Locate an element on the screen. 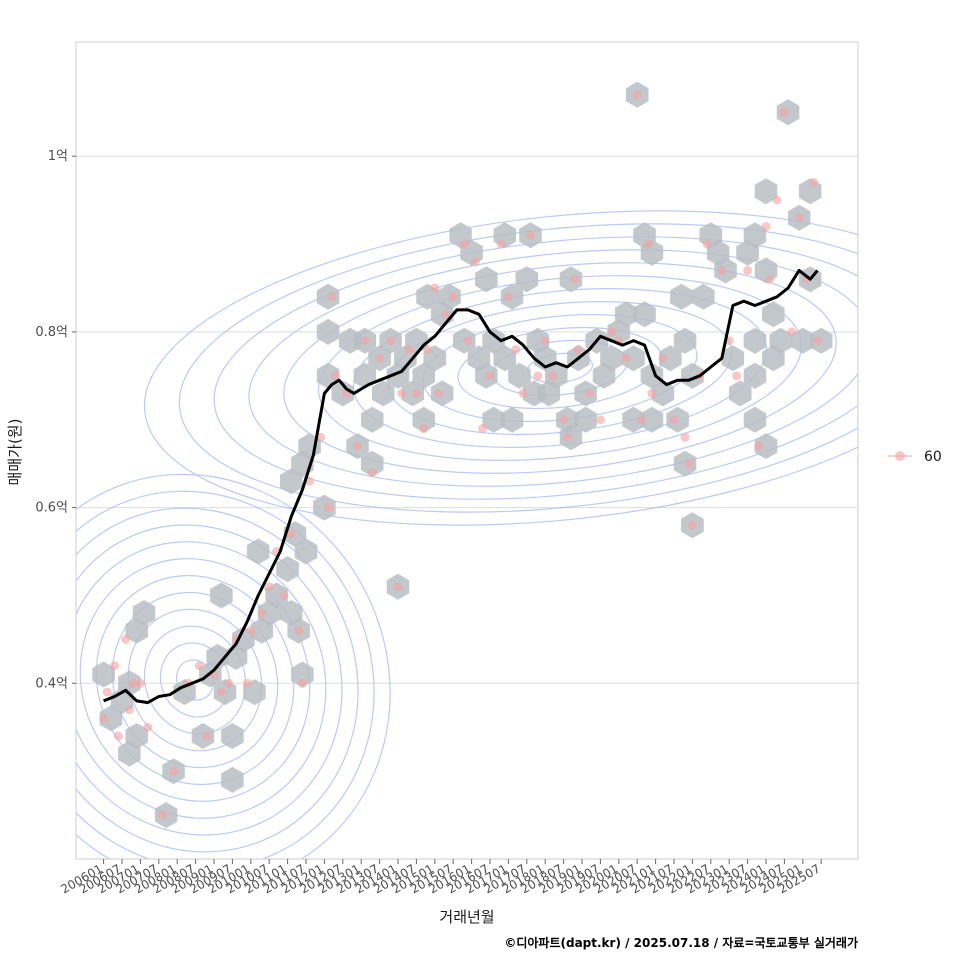 This screenshot has height=960, width=960. y-tick-label: 1억 is located at coordinates (58, 156).